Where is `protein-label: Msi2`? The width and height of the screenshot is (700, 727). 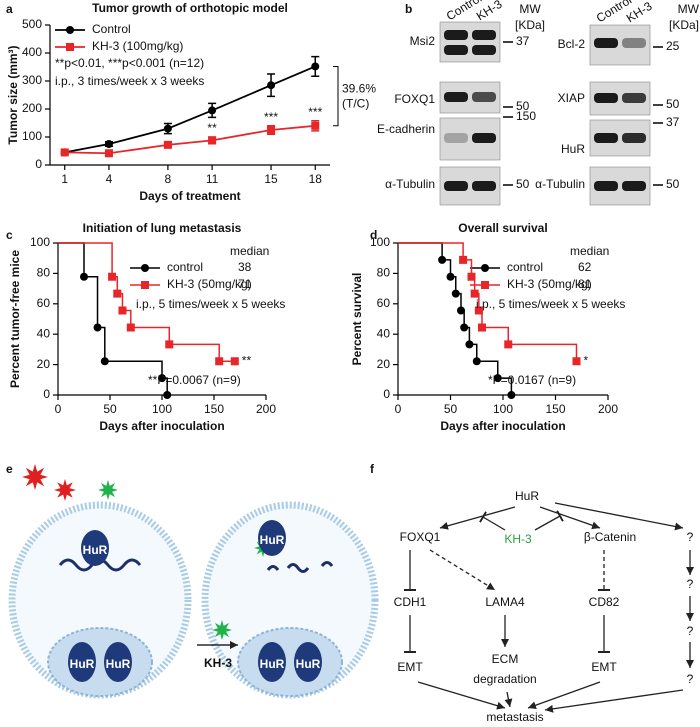
protein-label: Msi2 is located at coordinates (423, 41).